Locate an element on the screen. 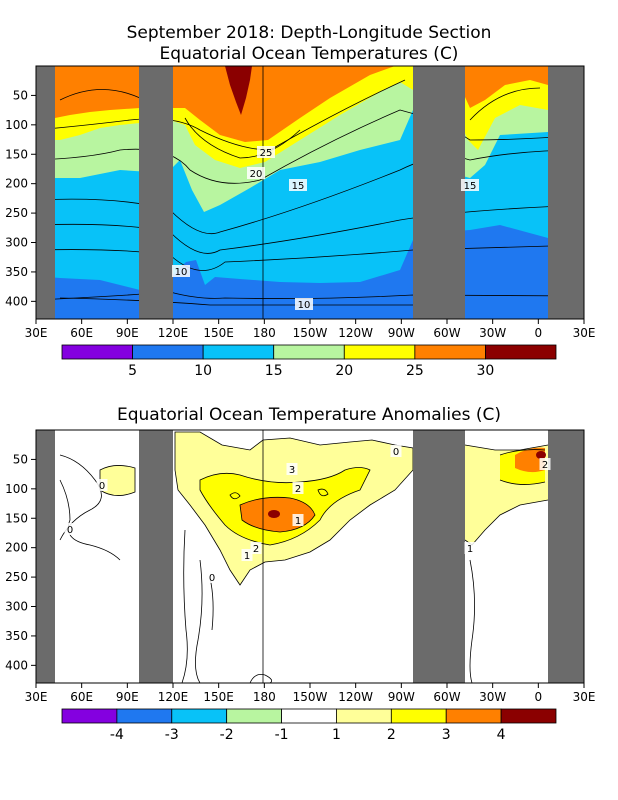 This screenshot has height=800, width=618. y-tick-label: 50 is located at coordinates (20, 95).